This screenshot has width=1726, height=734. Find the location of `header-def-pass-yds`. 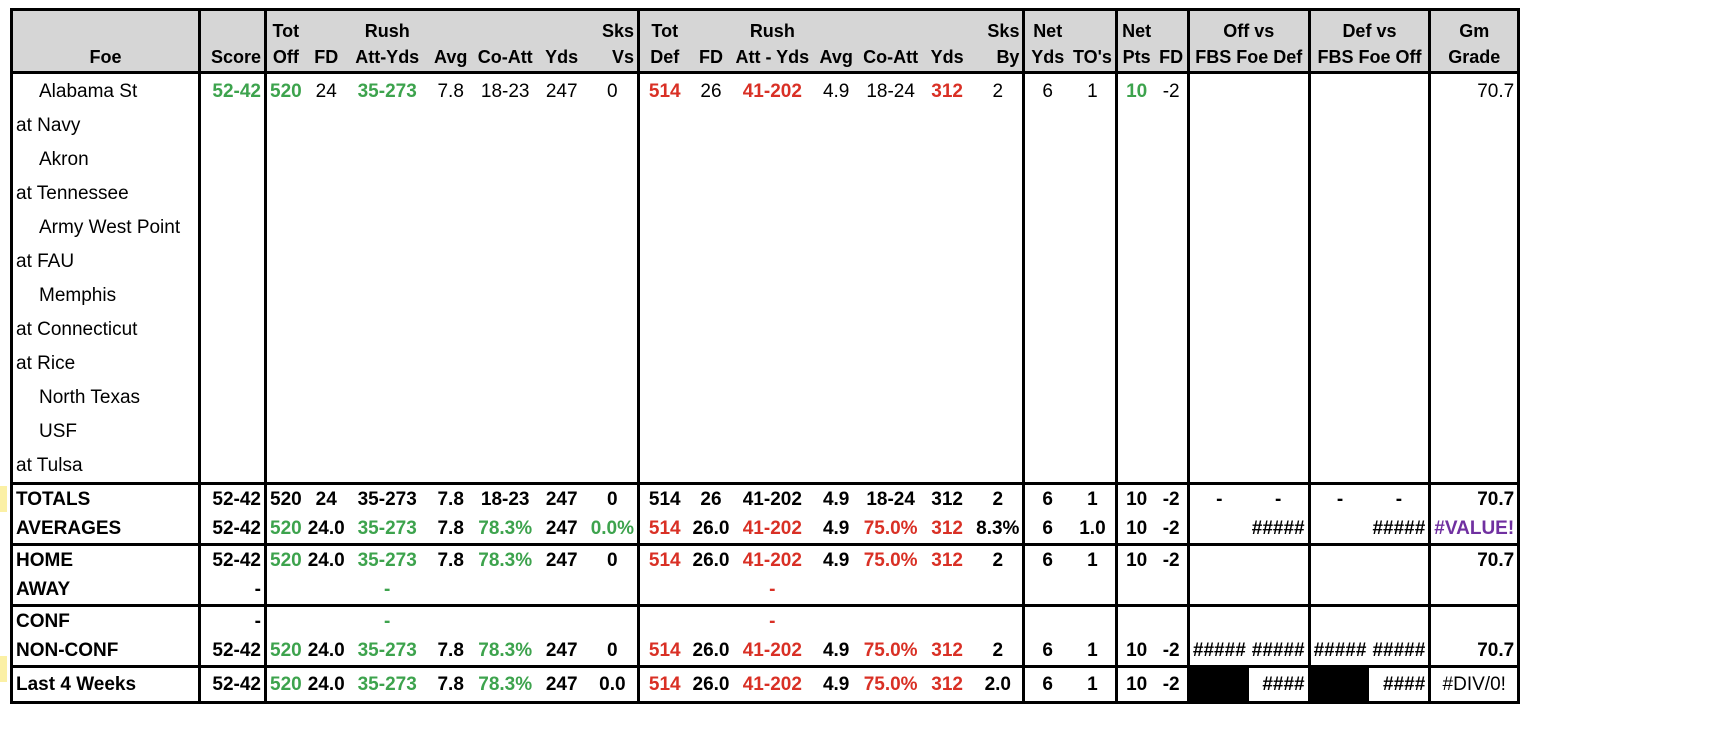

header-def-pass-yds is located at coordinates (947, 25).